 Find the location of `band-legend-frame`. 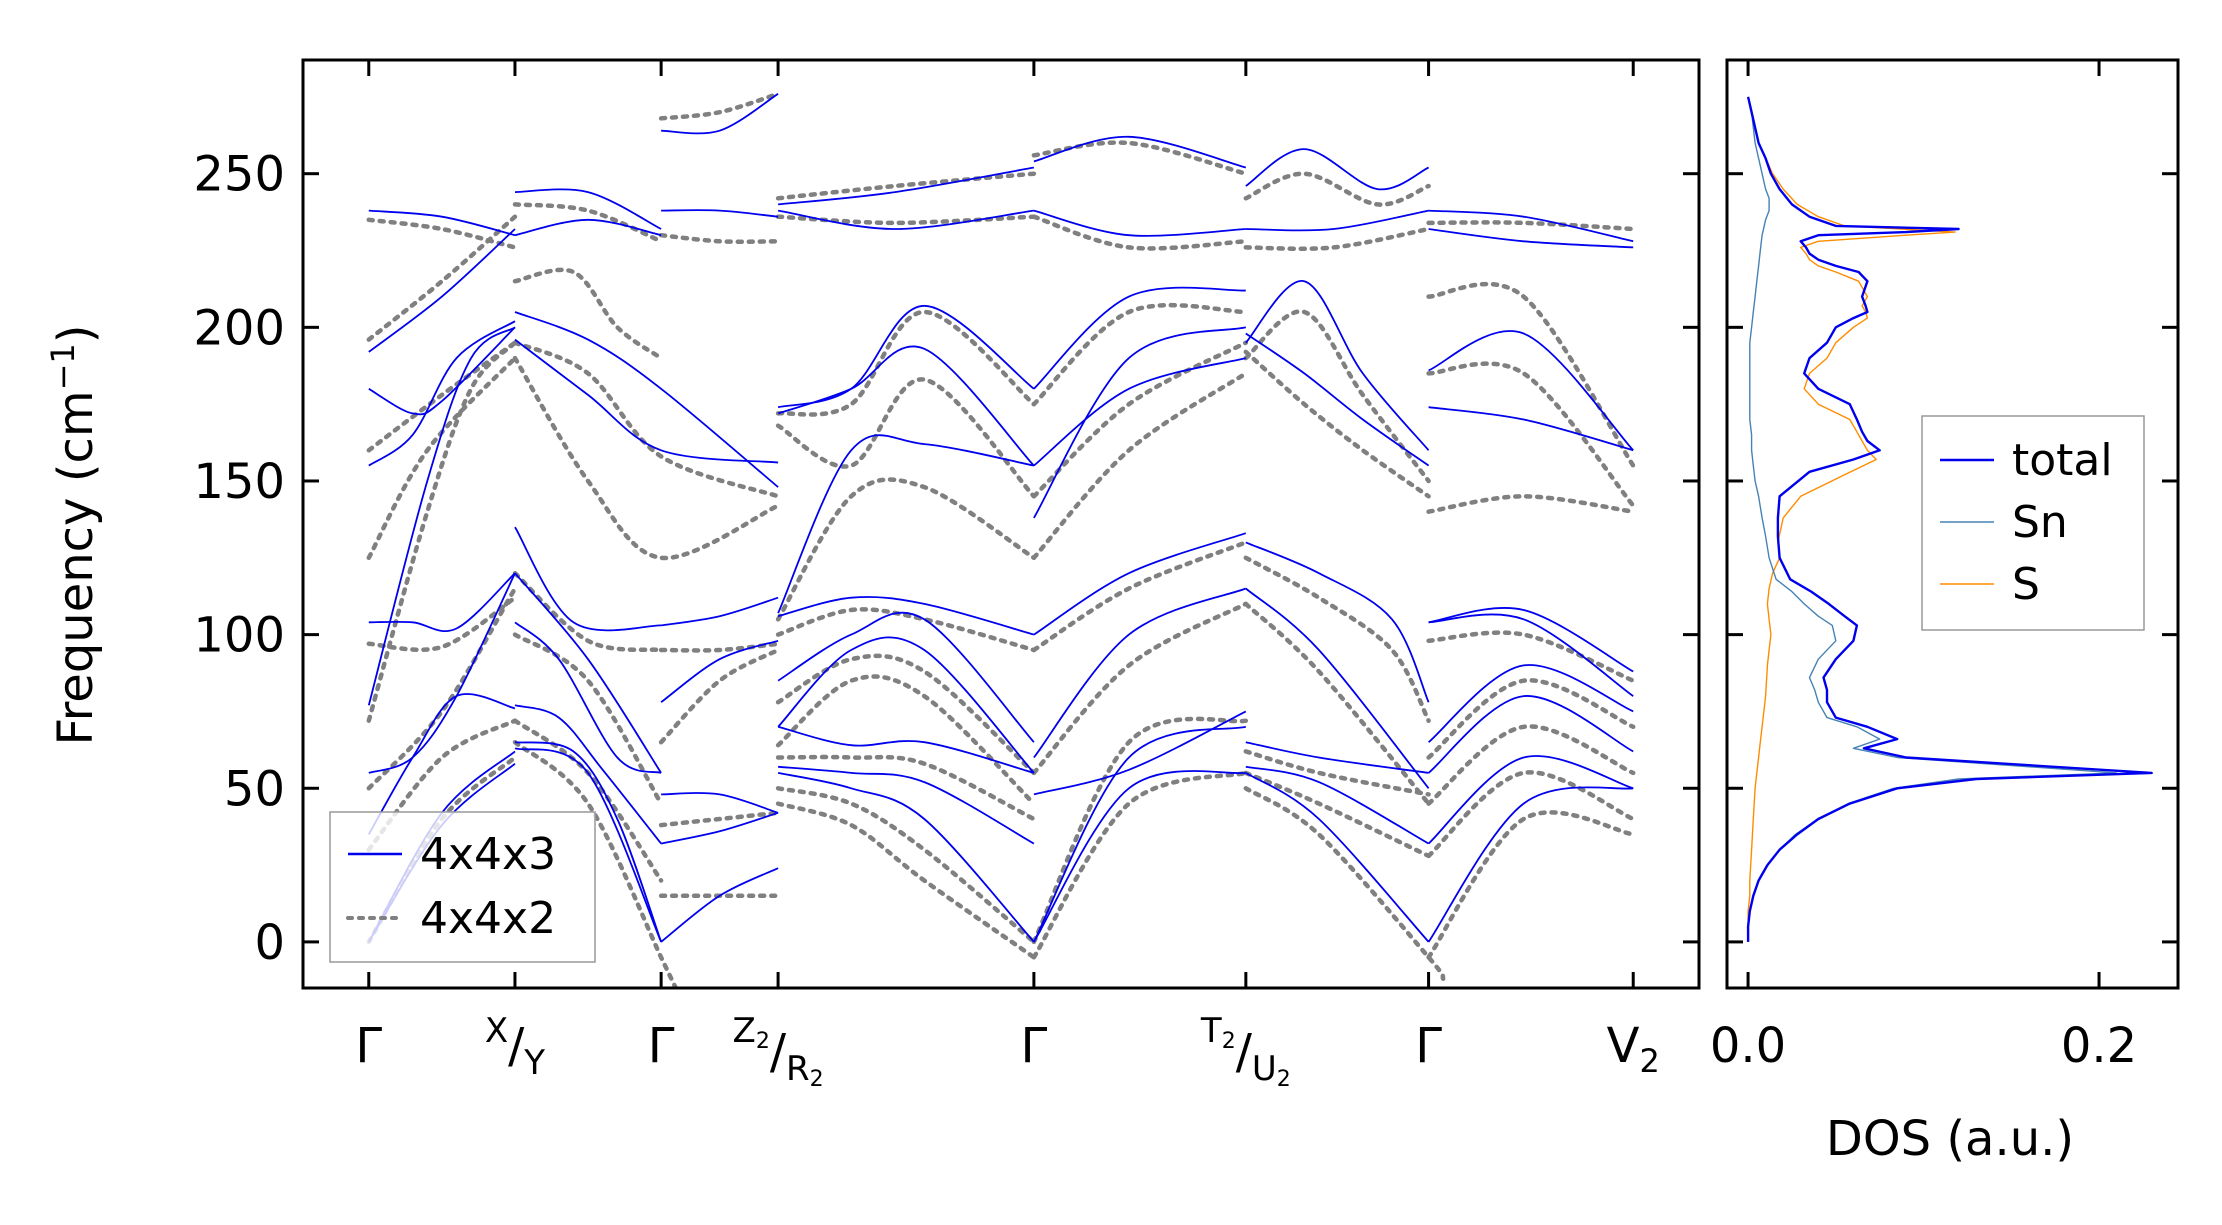

band-legend-frame is located at coordinates (462, 887).